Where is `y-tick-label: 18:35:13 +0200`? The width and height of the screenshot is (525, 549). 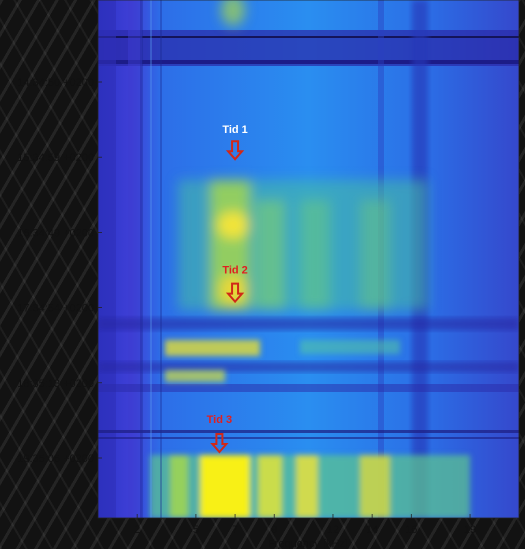 y-tick-label: 18:35:13 +0200 is located at coordinates (55, 384).